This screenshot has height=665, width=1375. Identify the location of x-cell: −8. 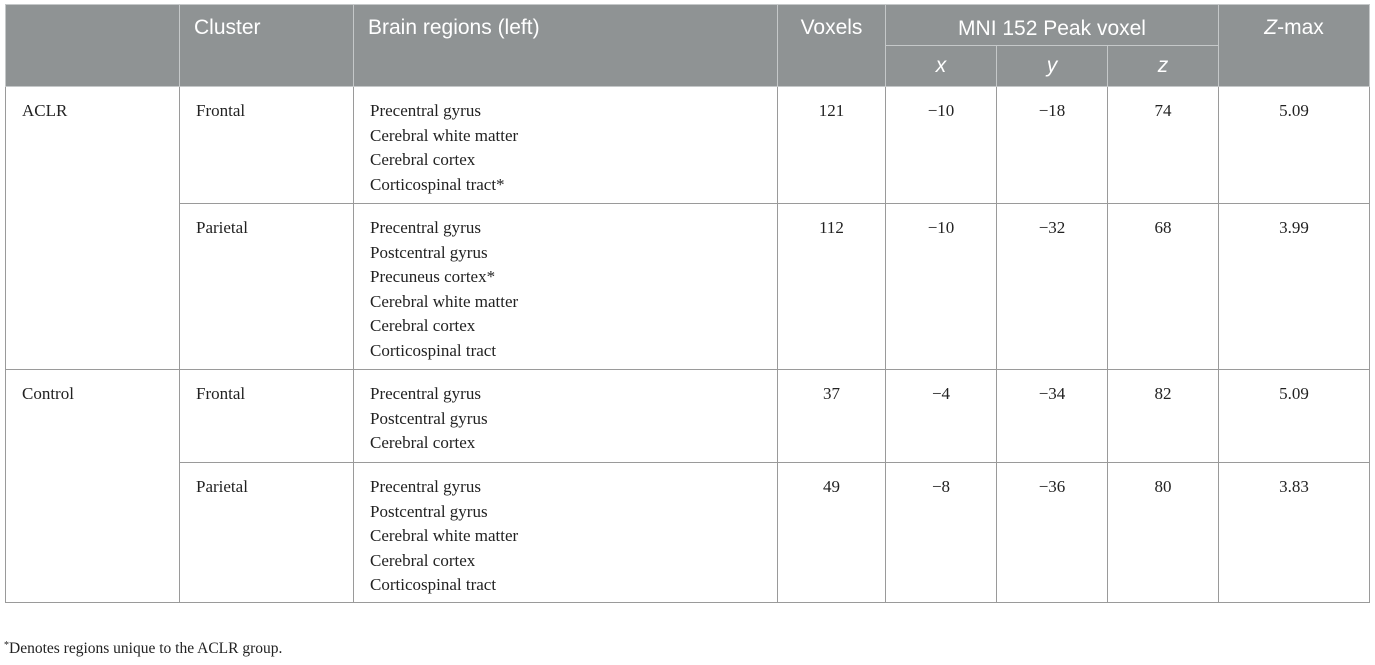
(941, 532).